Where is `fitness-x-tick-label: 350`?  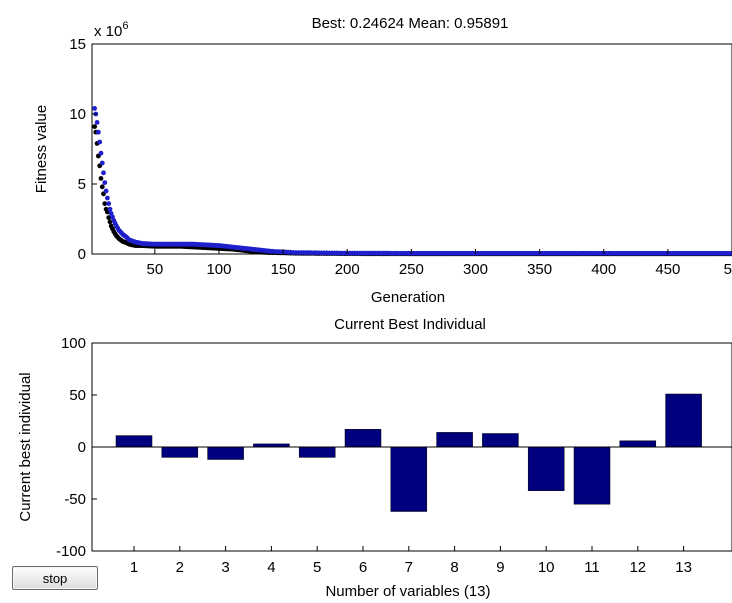
fitness-x-tick-label: 350 is located at coordinates (539, 269).